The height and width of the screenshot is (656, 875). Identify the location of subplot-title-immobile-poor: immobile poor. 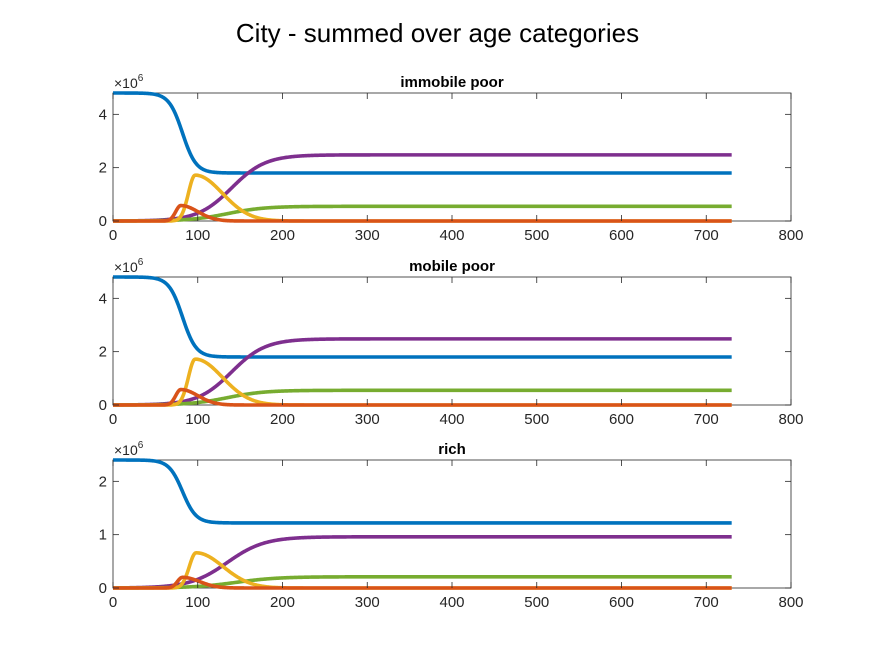
(452, 82).